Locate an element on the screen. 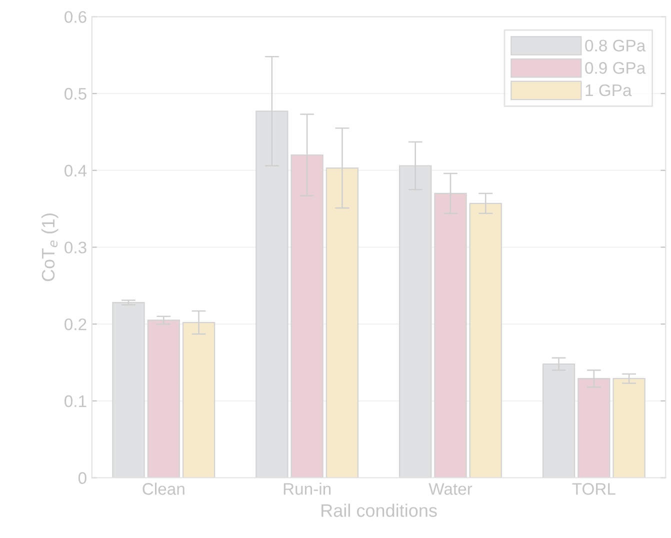 The image size is (671, 538). y-tick-label: 0.6 is located at coordinates (75, 17).